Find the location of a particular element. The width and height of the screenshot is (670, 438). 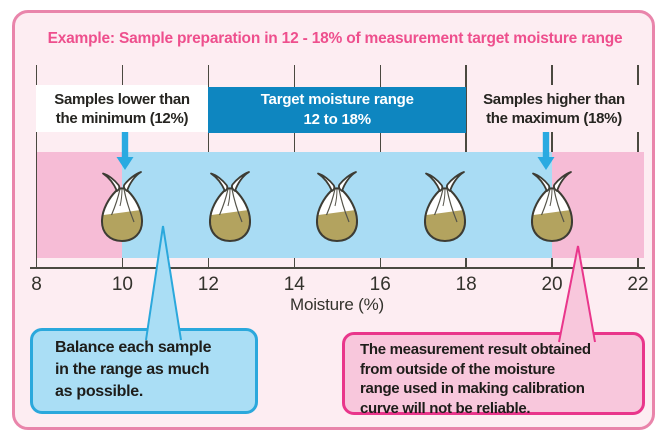

x-axis-line is located at coordinates (337, 268).